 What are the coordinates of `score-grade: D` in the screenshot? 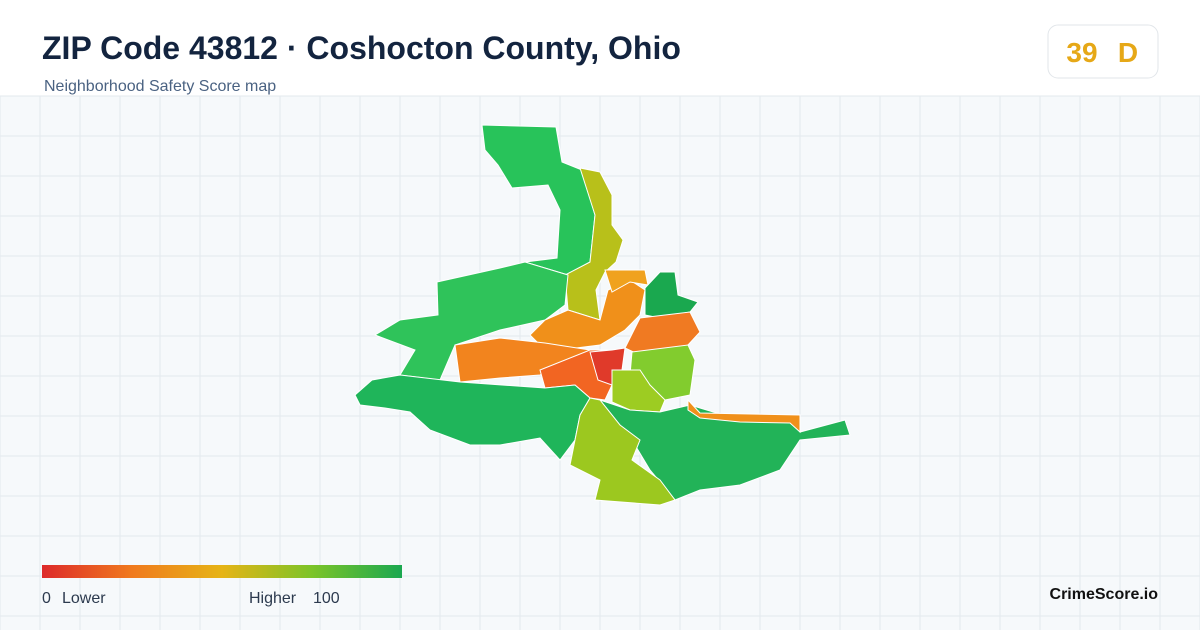 It's located at (1128, 52).